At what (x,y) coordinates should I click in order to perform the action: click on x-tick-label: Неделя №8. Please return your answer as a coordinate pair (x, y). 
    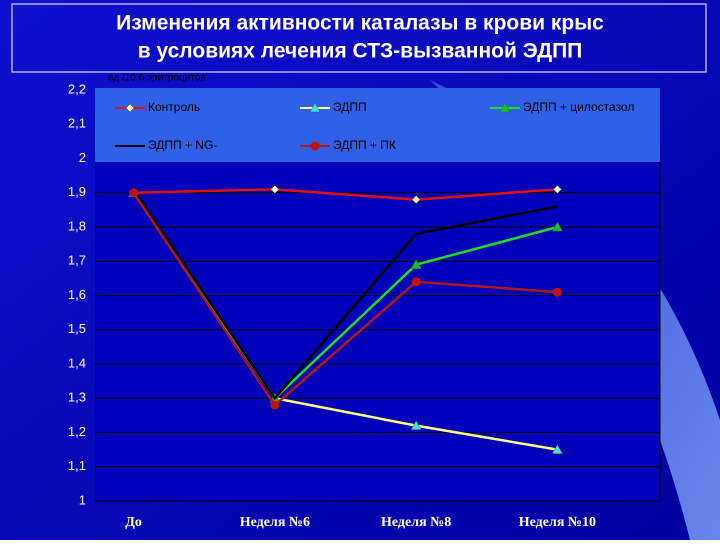
    Looking at the image, I should click on (416, 522).